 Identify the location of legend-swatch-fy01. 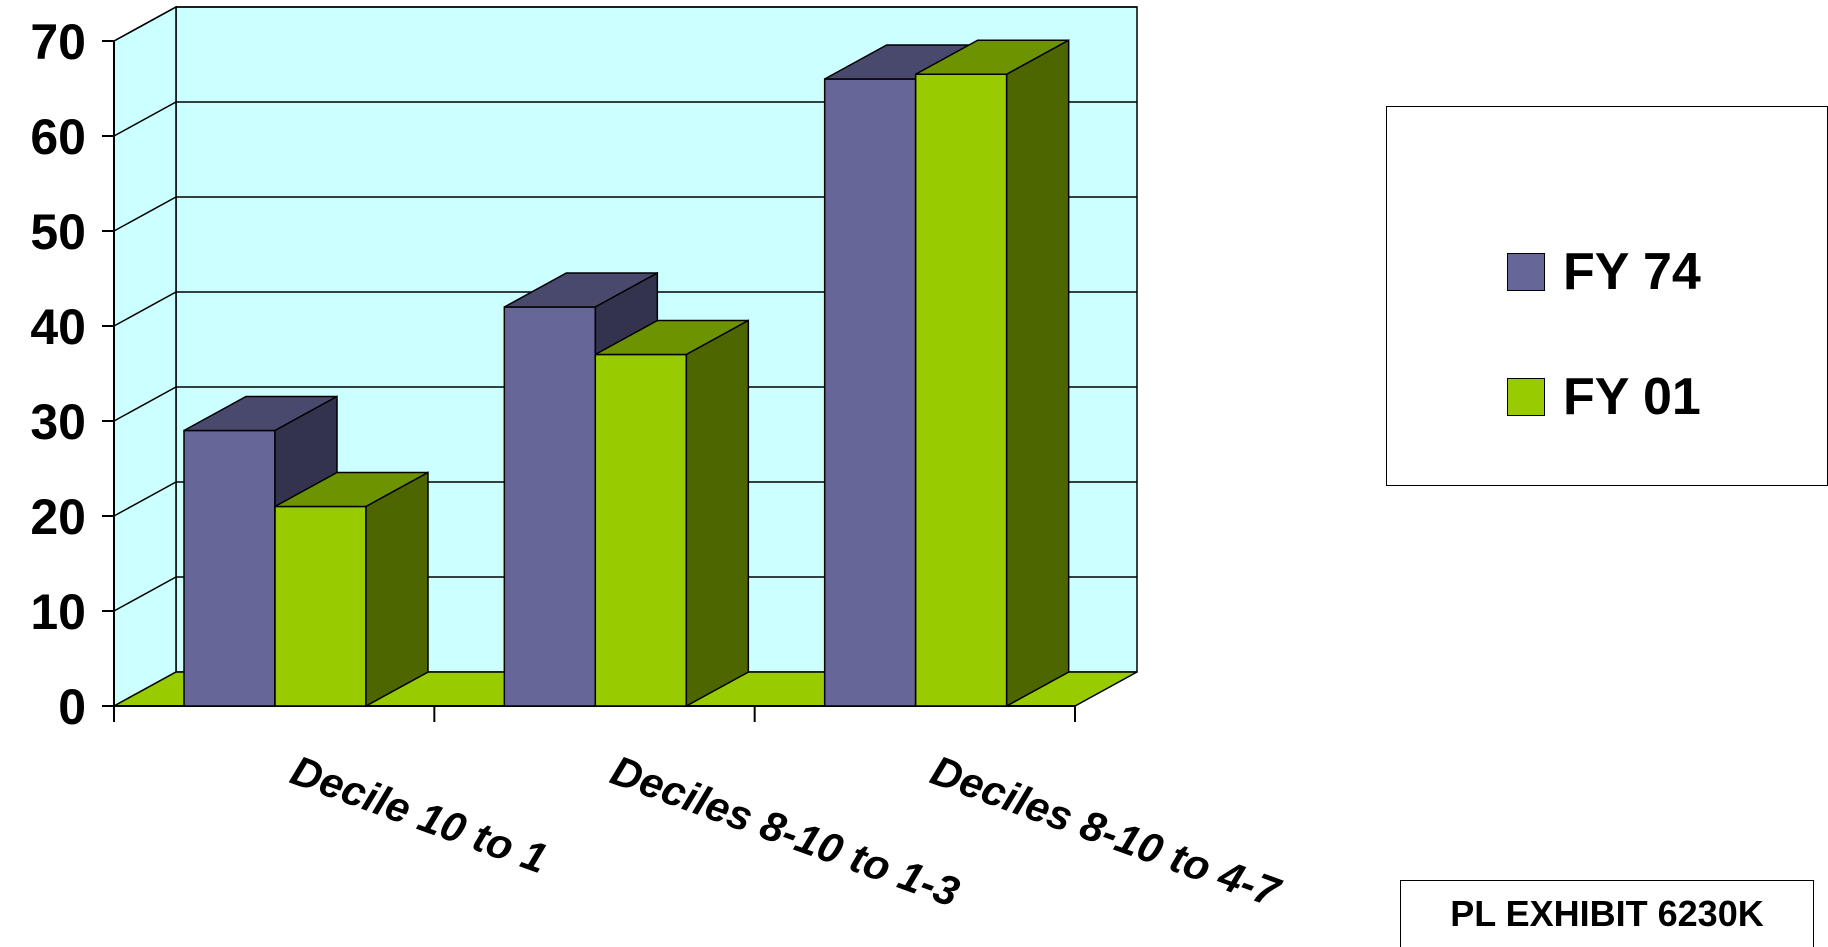
(1526, 397).